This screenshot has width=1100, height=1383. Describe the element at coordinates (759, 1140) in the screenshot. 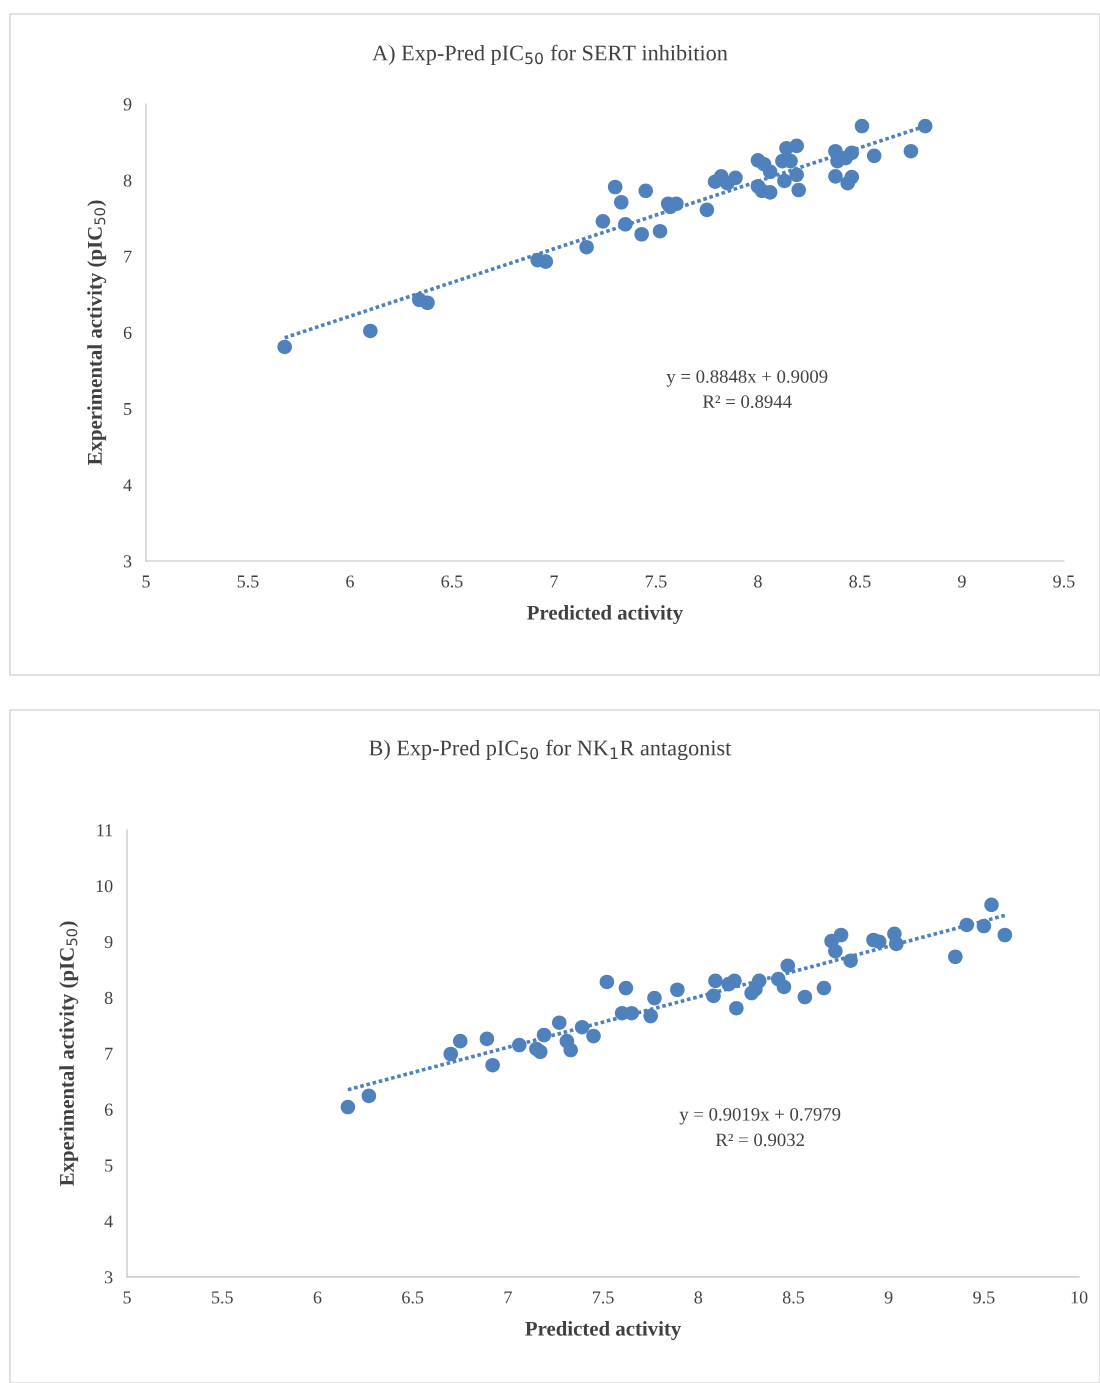

I see `annotation: R² = 0.9032` at that location.